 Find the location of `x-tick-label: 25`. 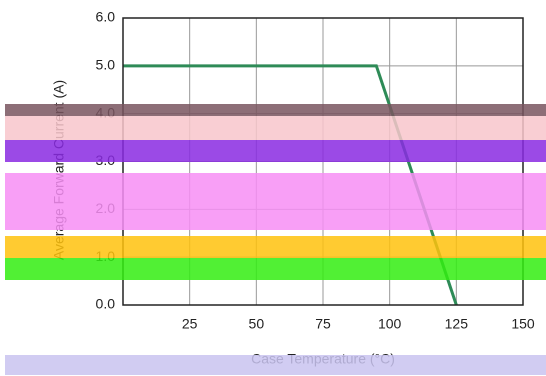

x-tick-label: 25 is located at coordinates (190, 324).